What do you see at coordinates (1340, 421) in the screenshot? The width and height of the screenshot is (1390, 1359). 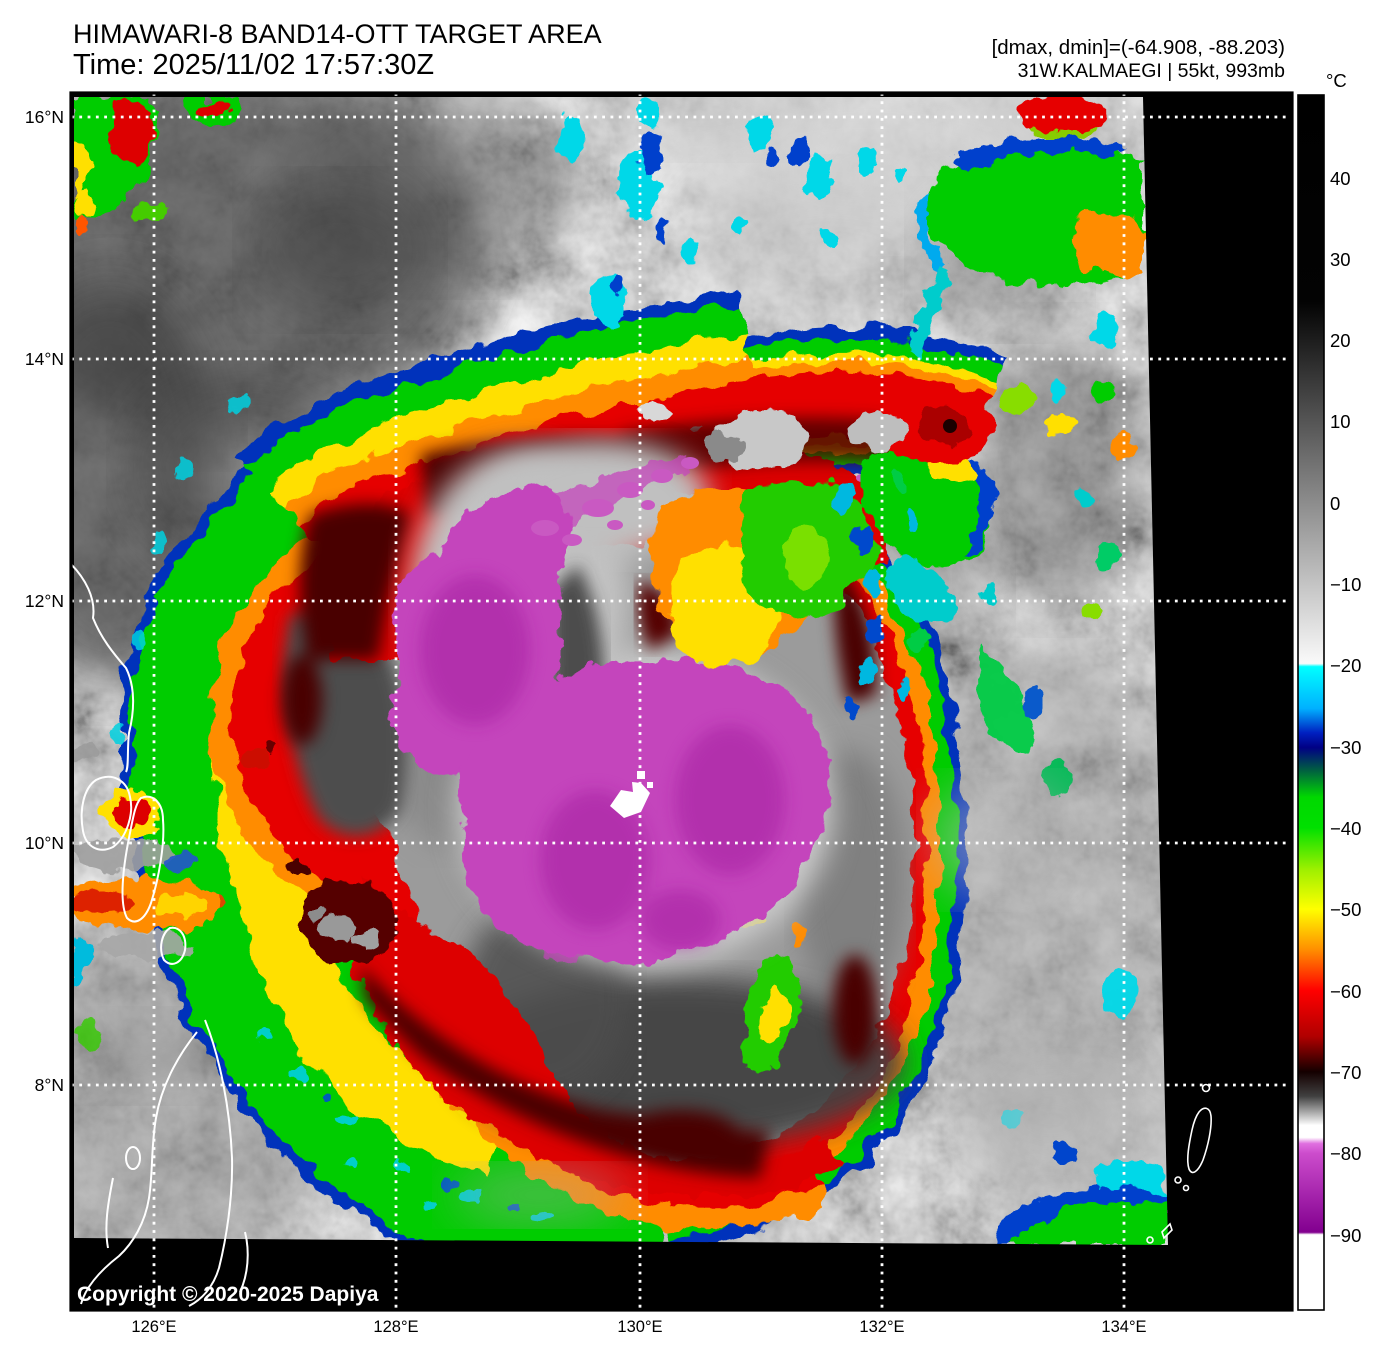 I see `svg-text: 10` at bounding box center [1340, 421].